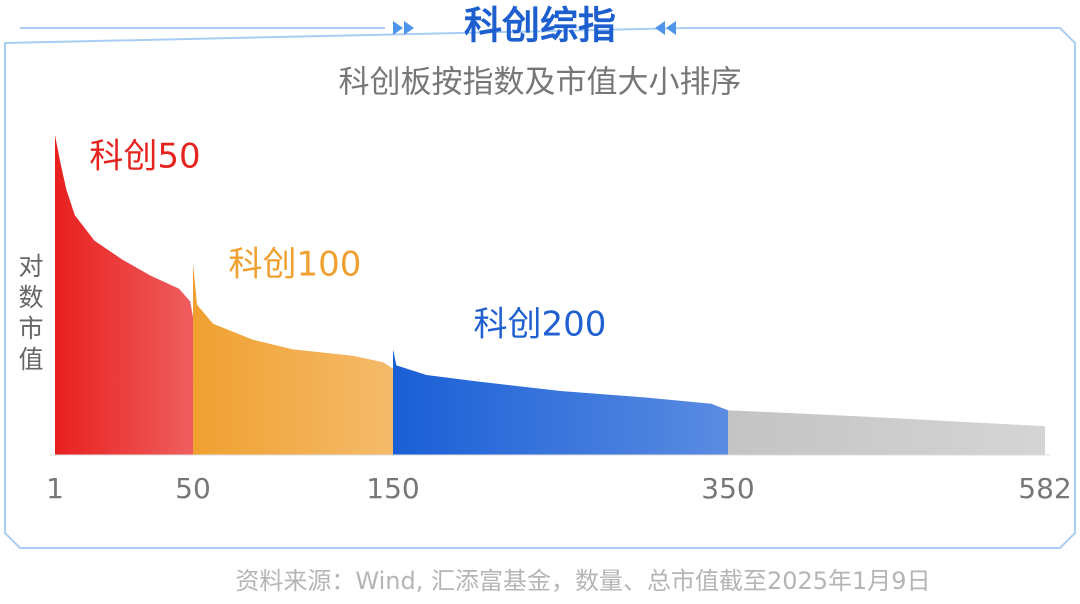  Describe the element at coordinates (144, 157) in the screenshot. I see `series-label: 科创50` at that location.